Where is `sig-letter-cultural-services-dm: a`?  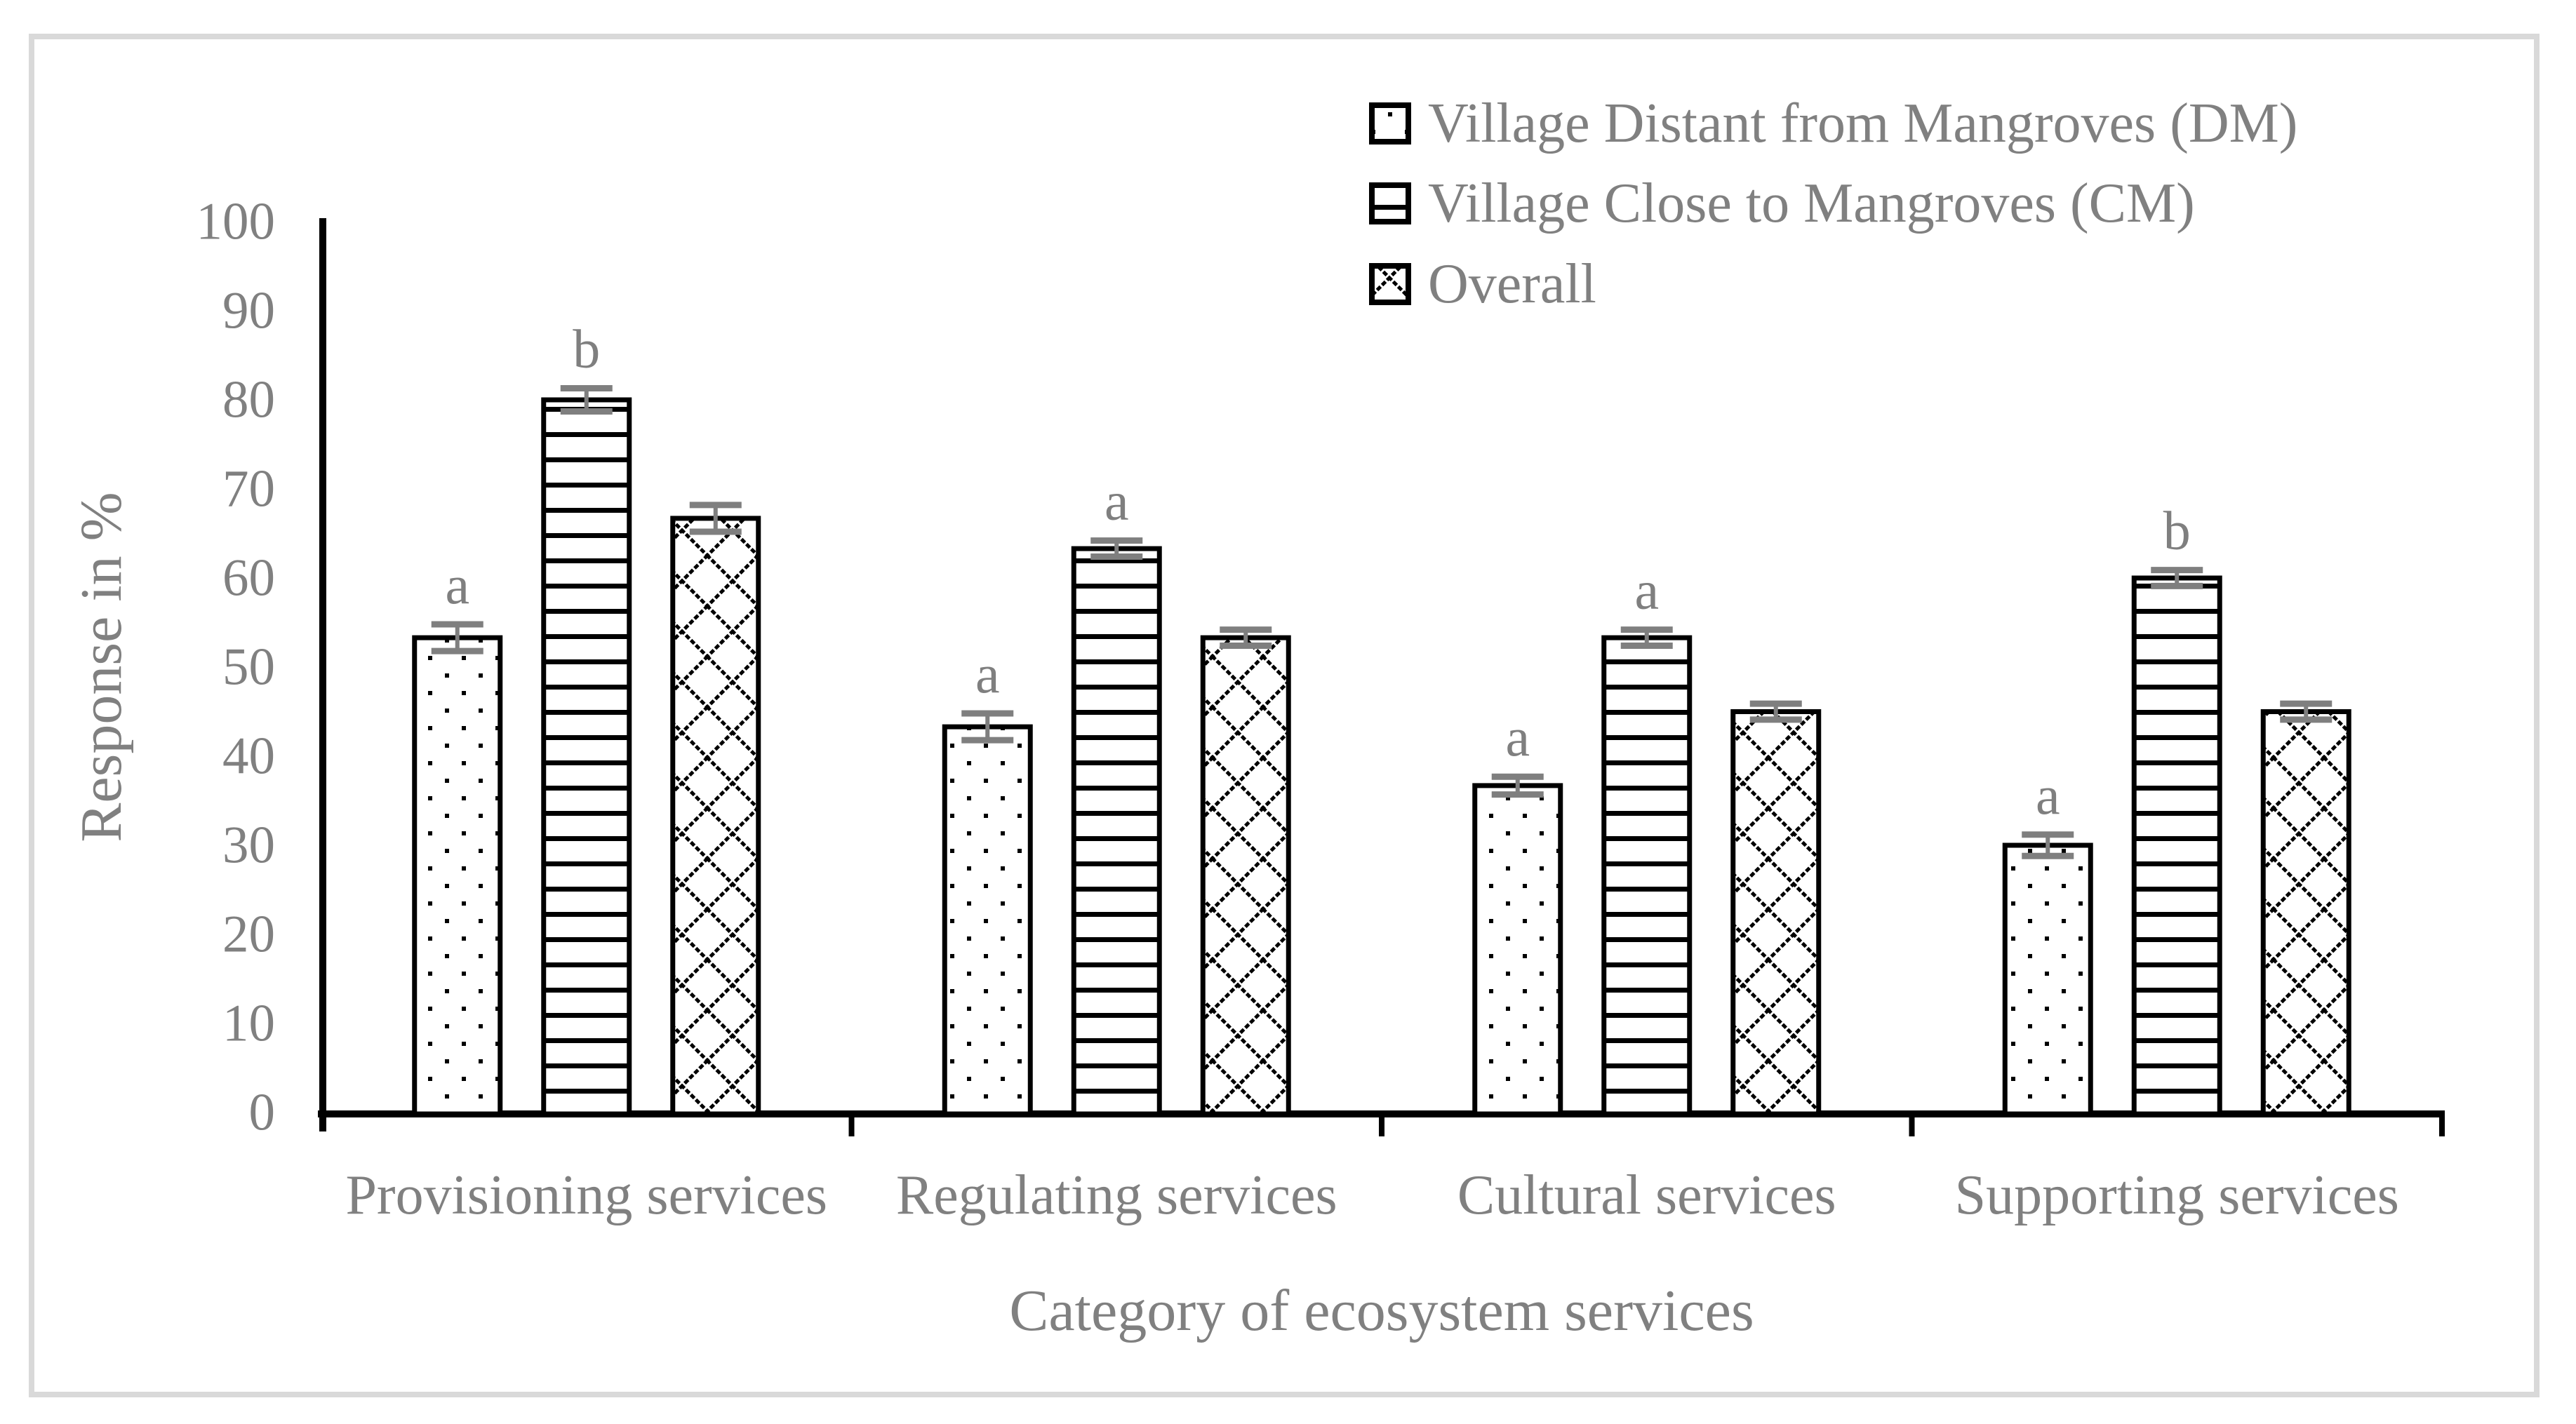
sig-letter-cultural-services-dm: a is located at coordinates (1517, 736).